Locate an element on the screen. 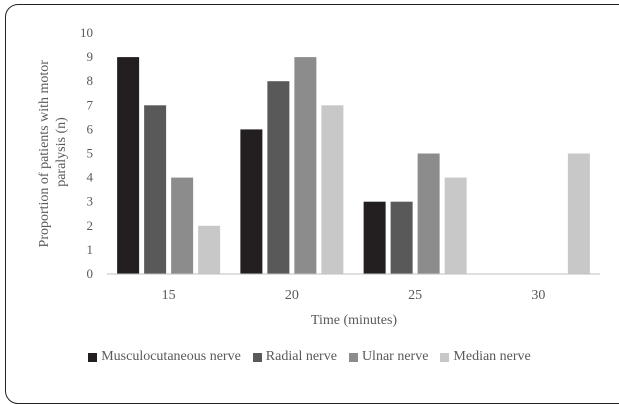 The width and height of the screenshot is (619, 404). y-tick-label: 4 is located at coordinates (90, 177).